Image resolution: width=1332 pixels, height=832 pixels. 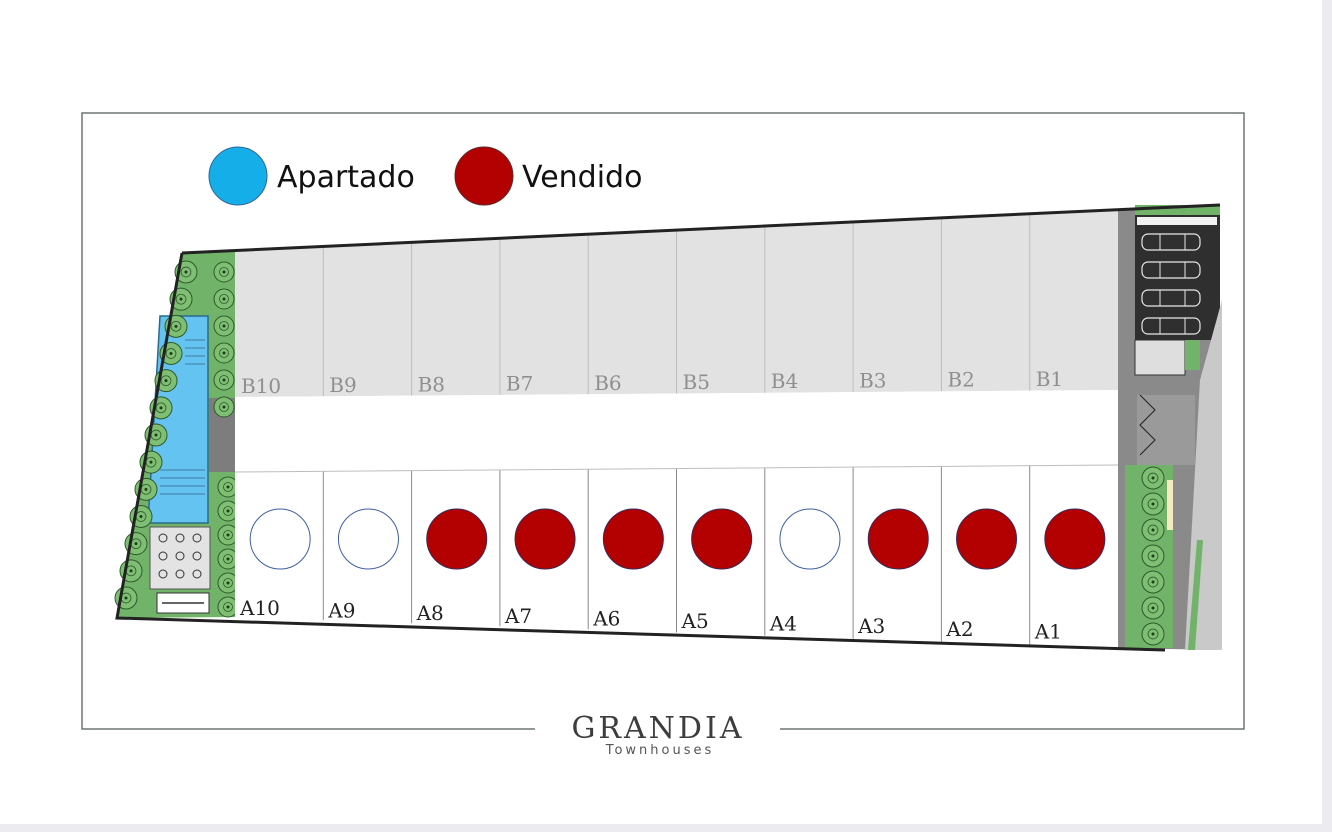 What do you see at coordinates (959, 629) in the screenshot?
I see `lot-label-a2: A2` at bounding box center [959, 629].